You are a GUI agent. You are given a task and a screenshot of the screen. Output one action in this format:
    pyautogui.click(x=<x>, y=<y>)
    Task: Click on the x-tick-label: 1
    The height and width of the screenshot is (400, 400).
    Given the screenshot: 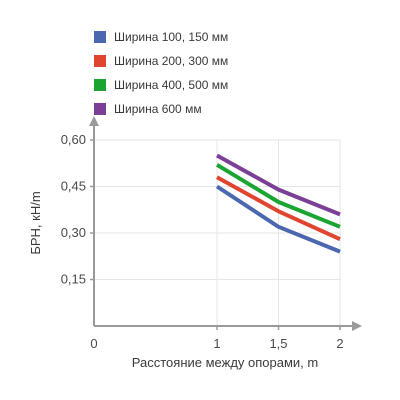 What is the action you would take?
    pyautogui.click(x=216, y=343)
    